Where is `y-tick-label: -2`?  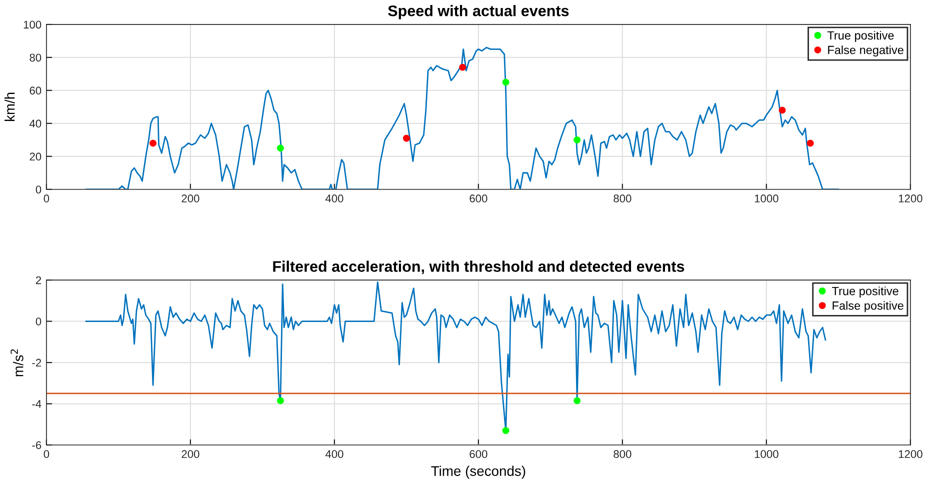 y-tick-label: -2 is located at coordinates (37, 362).